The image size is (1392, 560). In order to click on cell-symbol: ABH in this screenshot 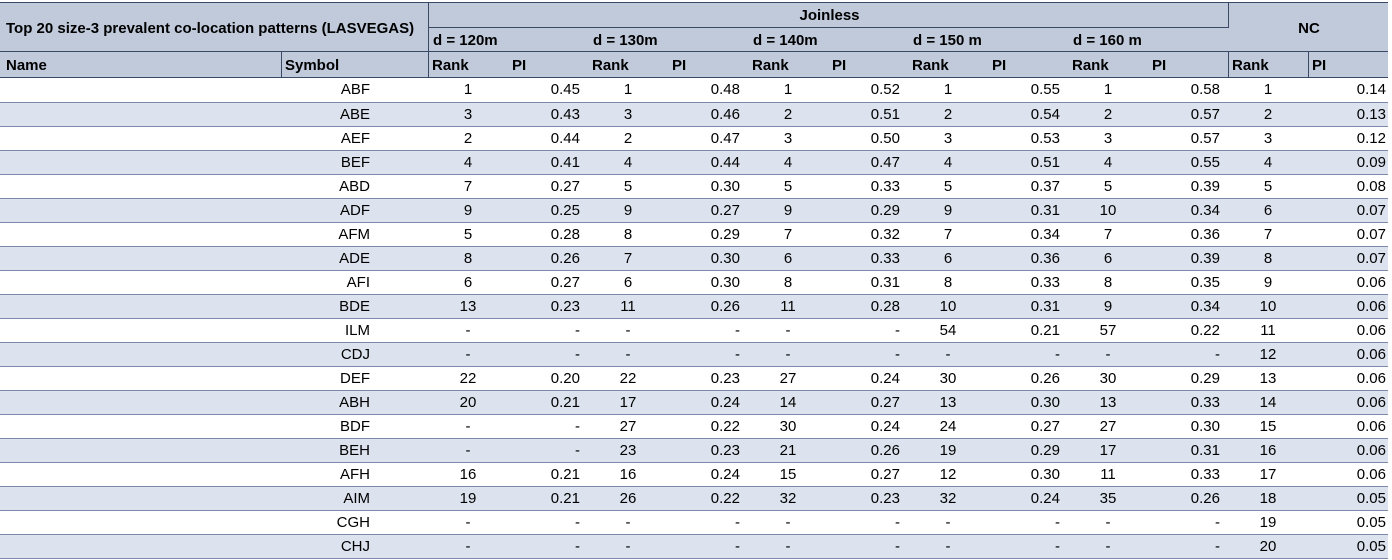, I will do `click(354, 402)`.